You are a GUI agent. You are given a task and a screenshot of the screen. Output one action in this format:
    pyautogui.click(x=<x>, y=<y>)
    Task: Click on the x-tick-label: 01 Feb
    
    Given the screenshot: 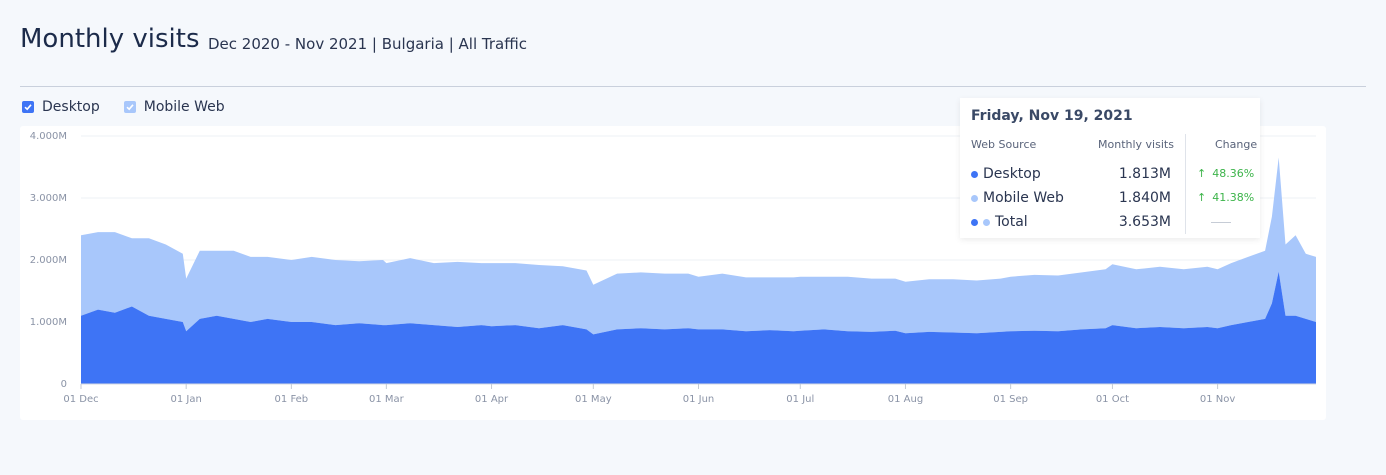 What is the action you would take?
    pyautogui.click(x=292, y=399)
    